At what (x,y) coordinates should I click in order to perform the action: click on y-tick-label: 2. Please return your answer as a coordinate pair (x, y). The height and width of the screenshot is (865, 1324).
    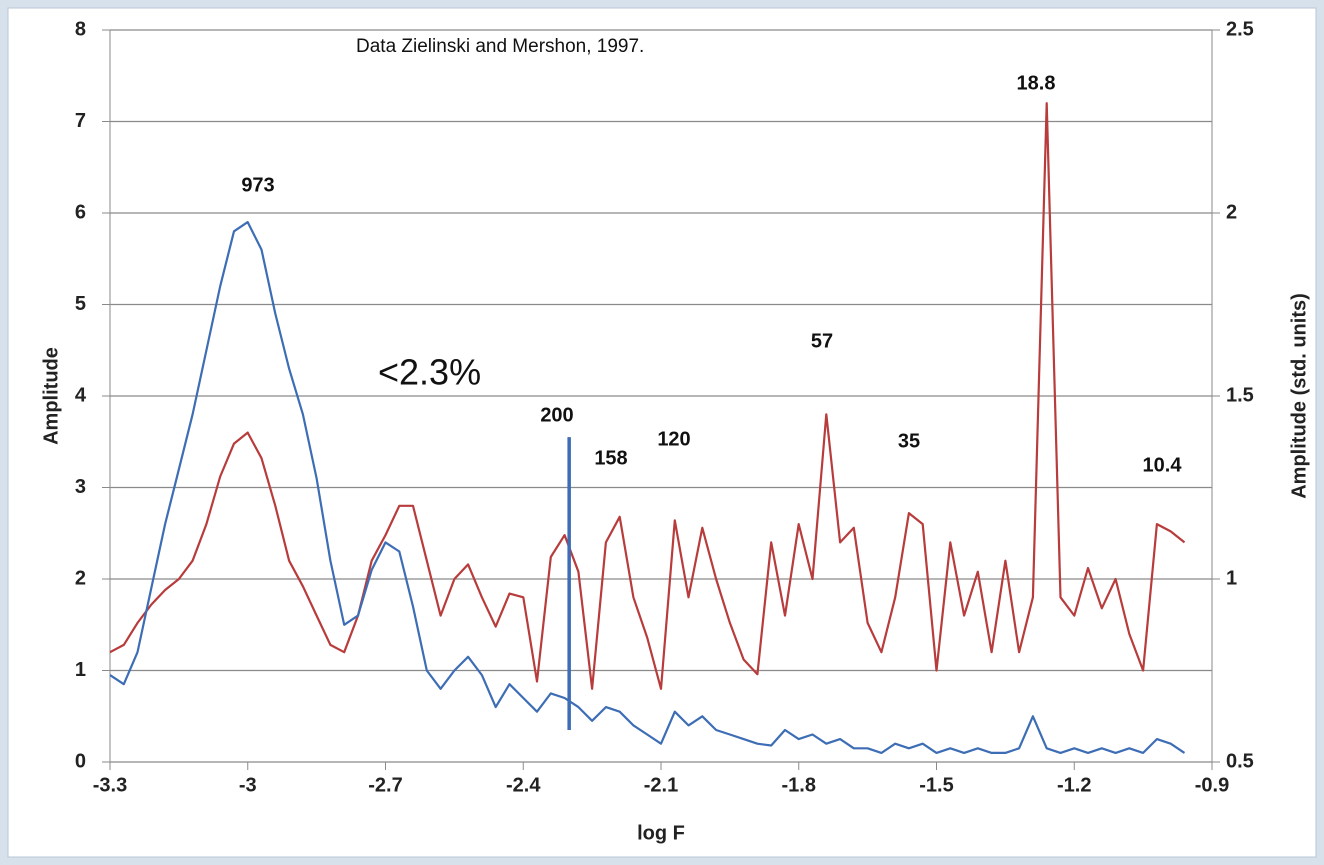
    Looking at the image, I should click on (80, 578).